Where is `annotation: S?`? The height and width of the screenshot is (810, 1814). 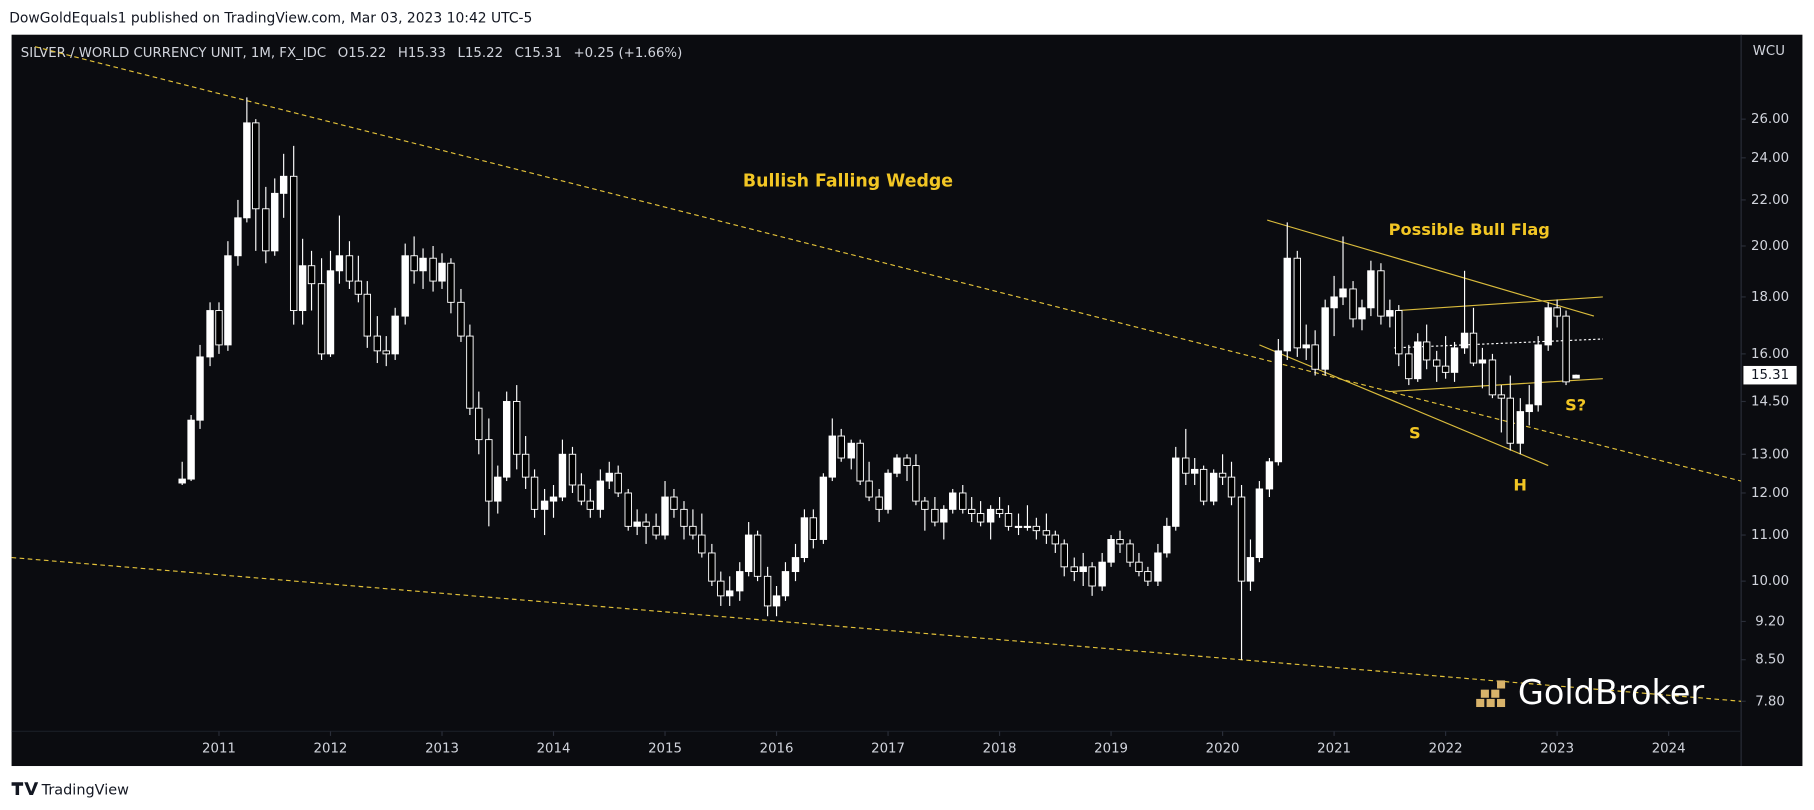
annotation: S? is located at coordinates (1575, 405).